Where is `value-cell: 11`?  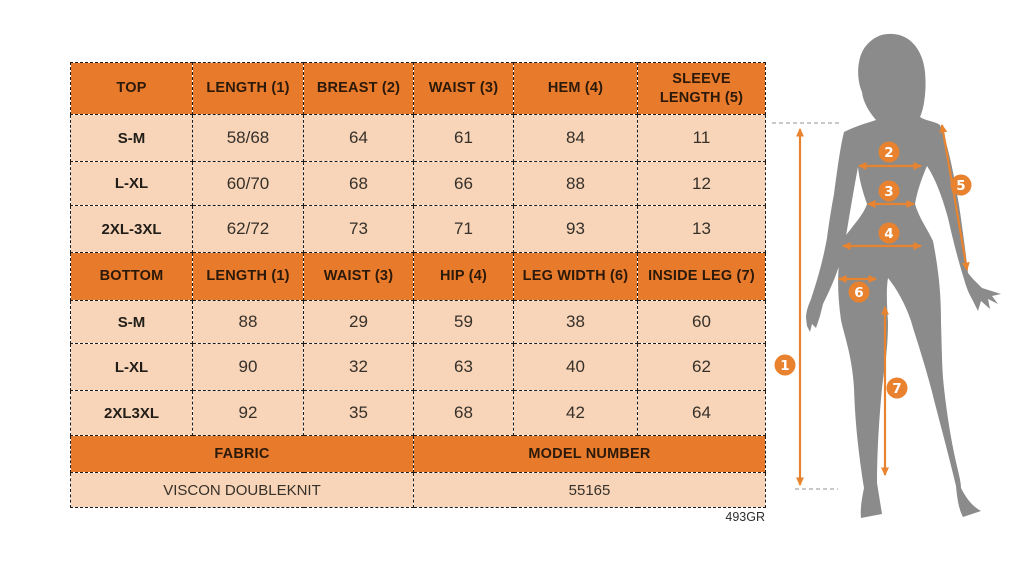 value-cell: 11 is located at coordinates (701, 138).